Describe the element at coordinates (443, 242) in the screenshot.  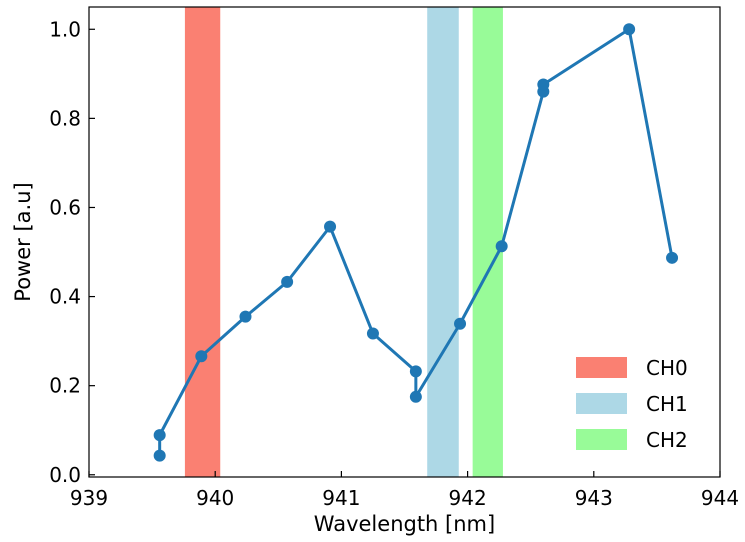
I see `band-ch1` at that location.